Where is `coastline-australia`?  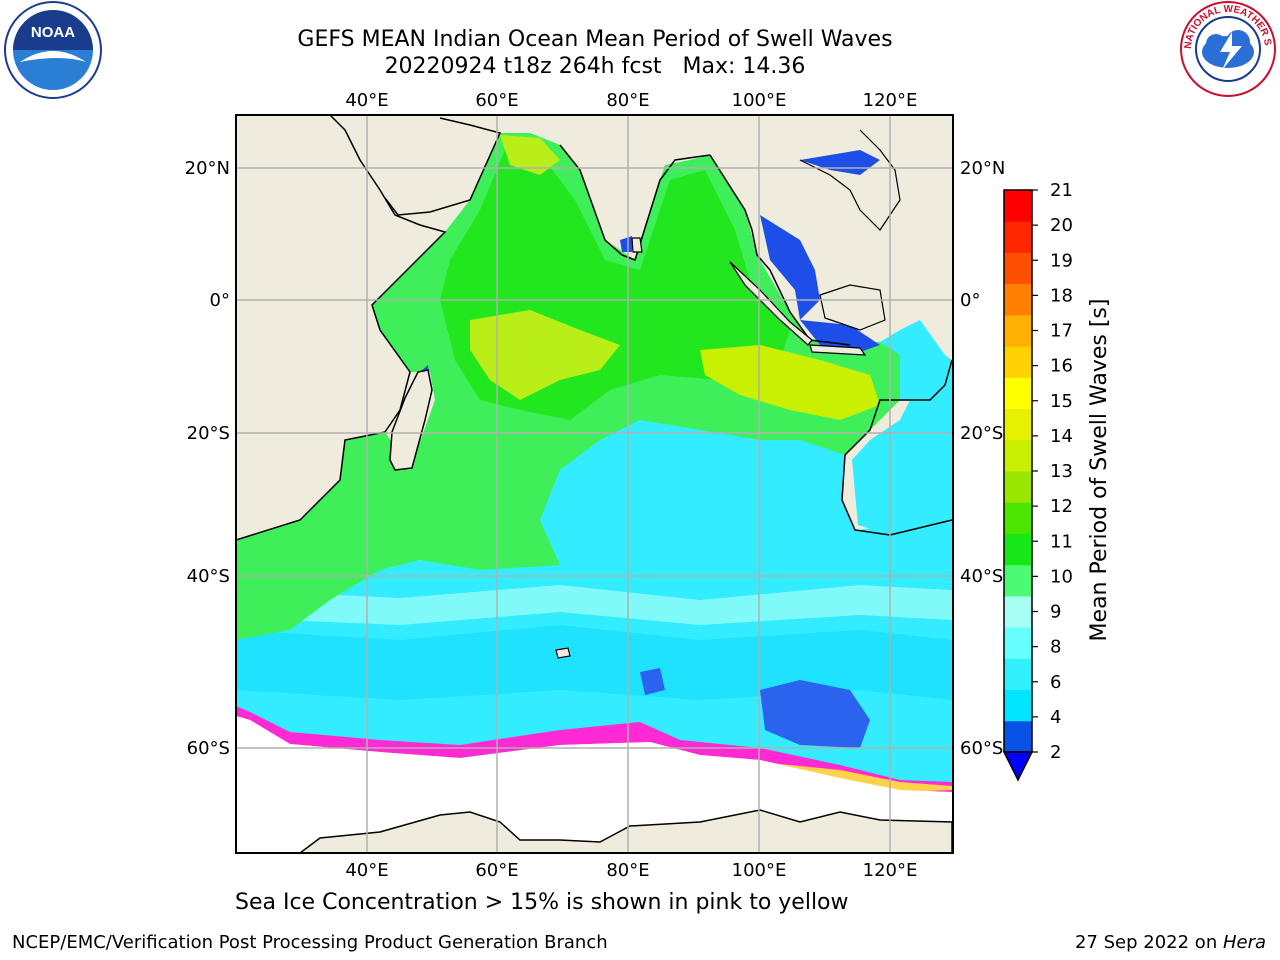 coastline-australia is located at coordinates (897, 447).